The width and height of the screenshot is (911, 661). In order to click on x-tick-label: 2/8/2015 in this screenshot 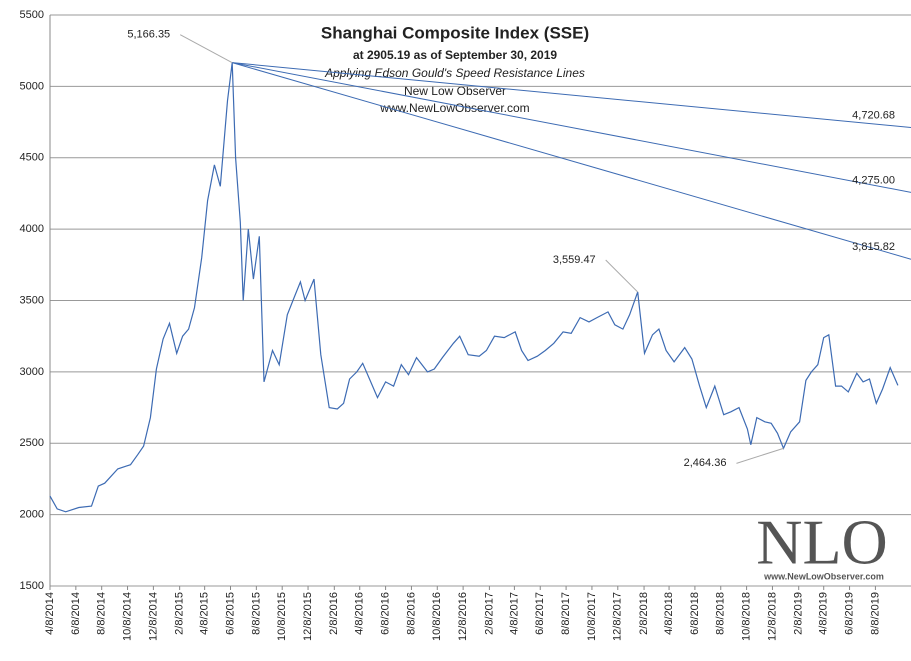, I will do `click(180, 613)`.